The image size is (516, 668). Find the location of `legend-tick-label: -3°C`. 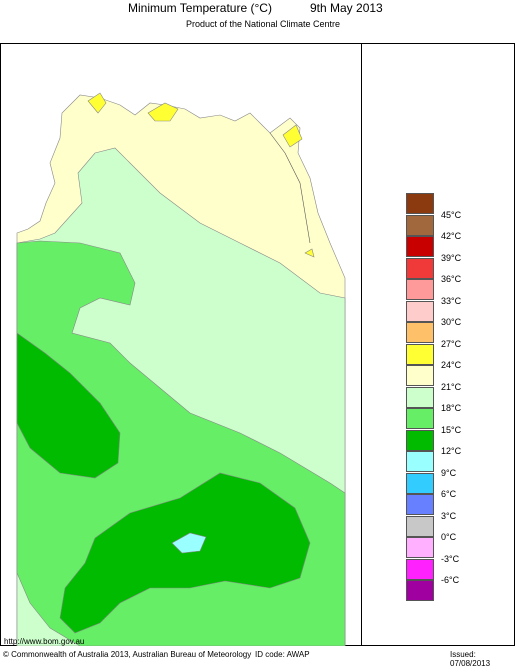

legend-tick-label: -3°C is located at coordinates (450, 558).